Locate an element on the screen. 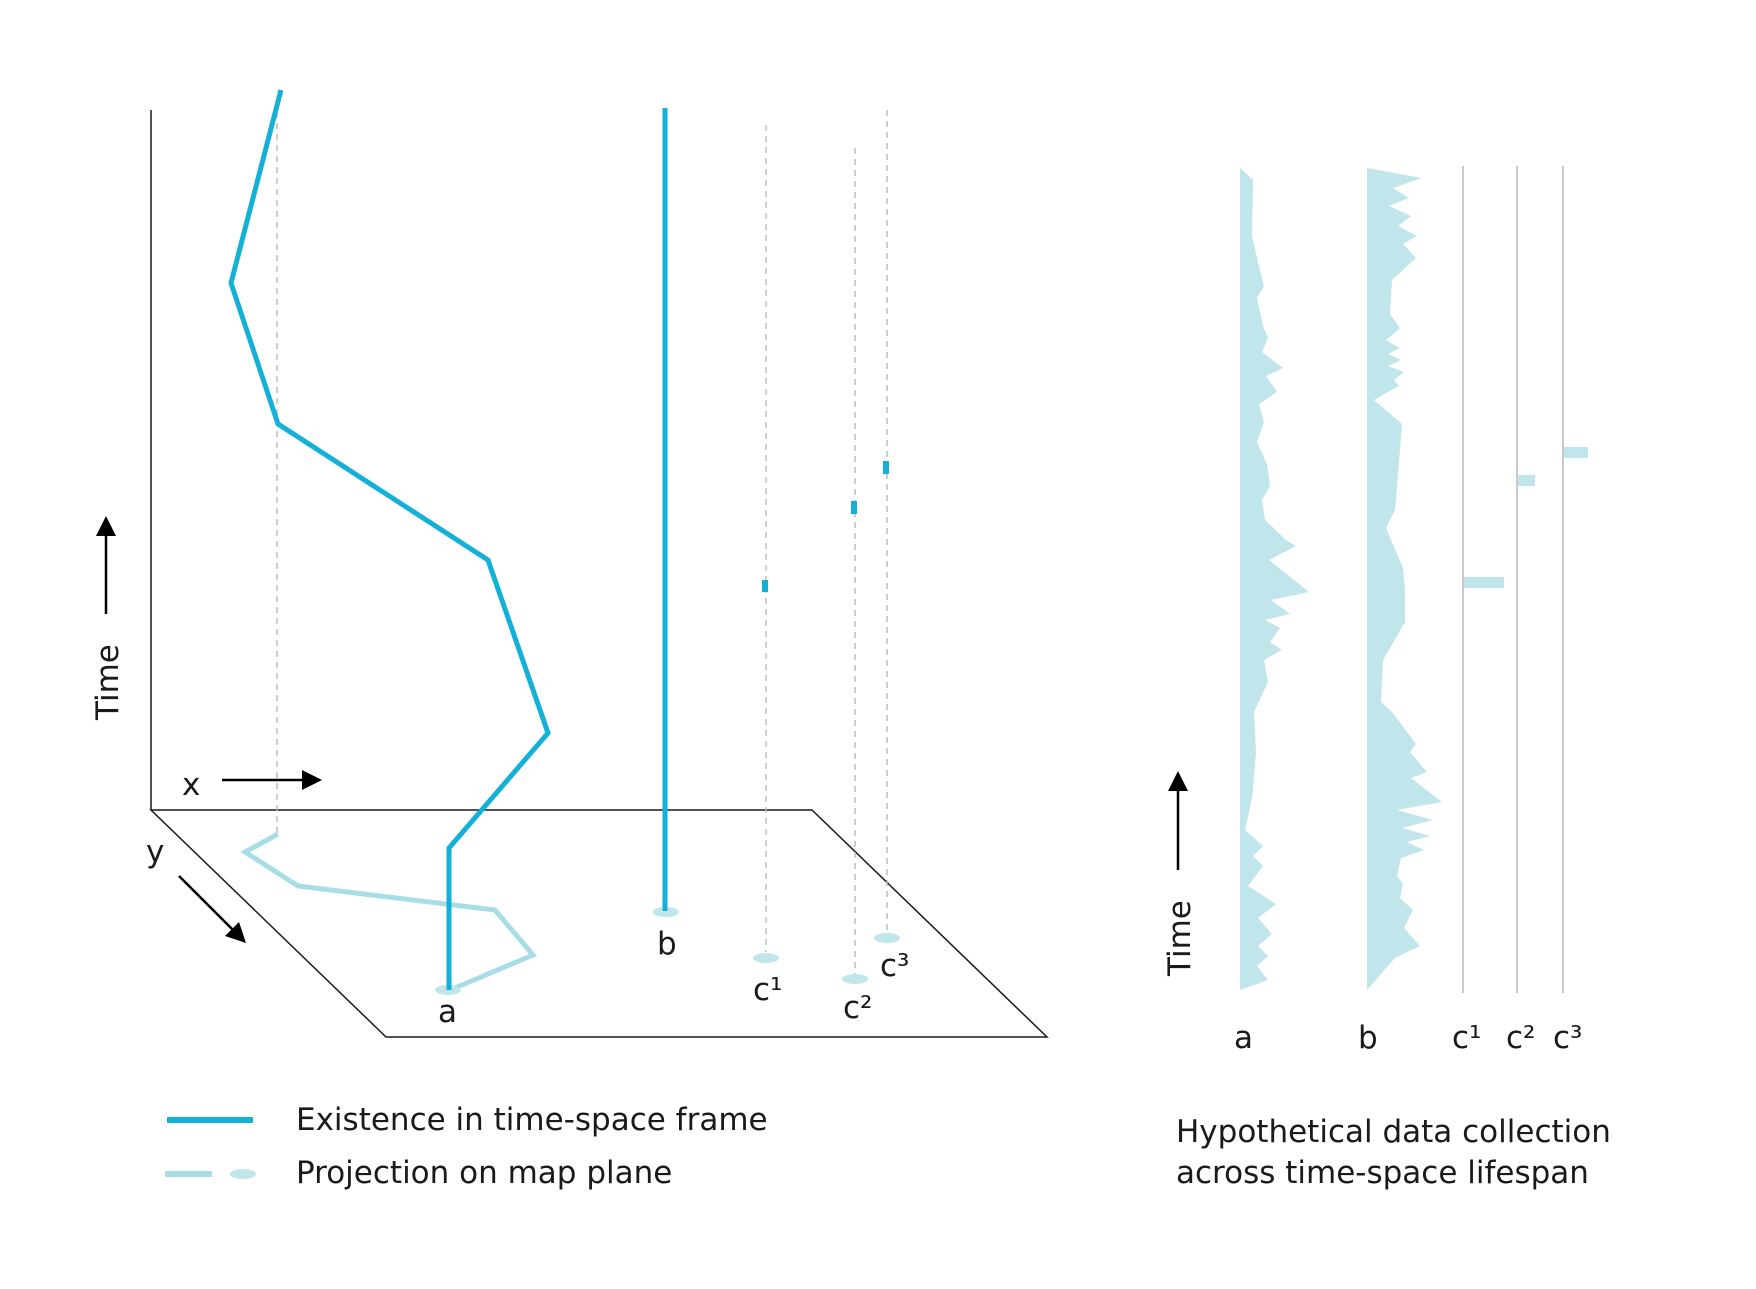 Image resolution: width=1756 pixels, height=1289 pixels. caption-line-2: across time-space lifespan is located at coordinates (1382, 1173).